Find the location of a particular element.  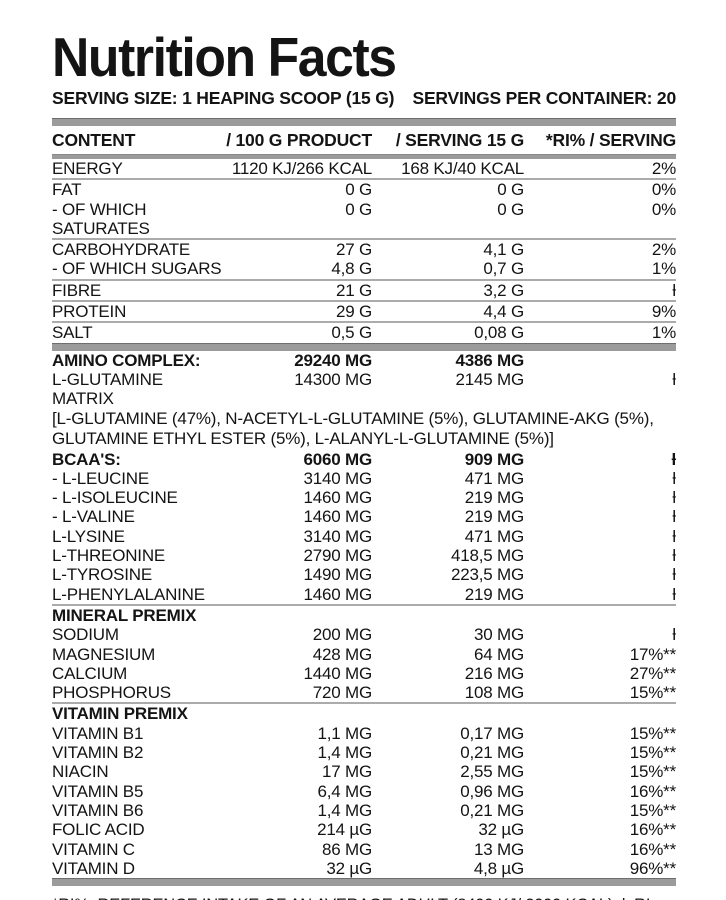

value-per-serving: 216 MG is located at coordinates (494, 673).